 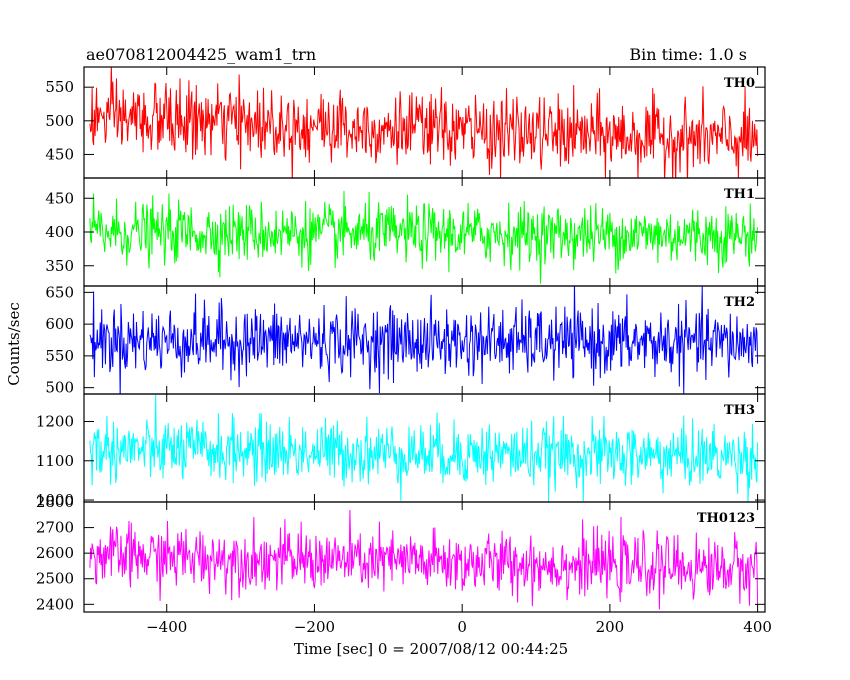 I want to click on panel-th3: 1000 1100 1200 TH3, so click(x=401, y=451).